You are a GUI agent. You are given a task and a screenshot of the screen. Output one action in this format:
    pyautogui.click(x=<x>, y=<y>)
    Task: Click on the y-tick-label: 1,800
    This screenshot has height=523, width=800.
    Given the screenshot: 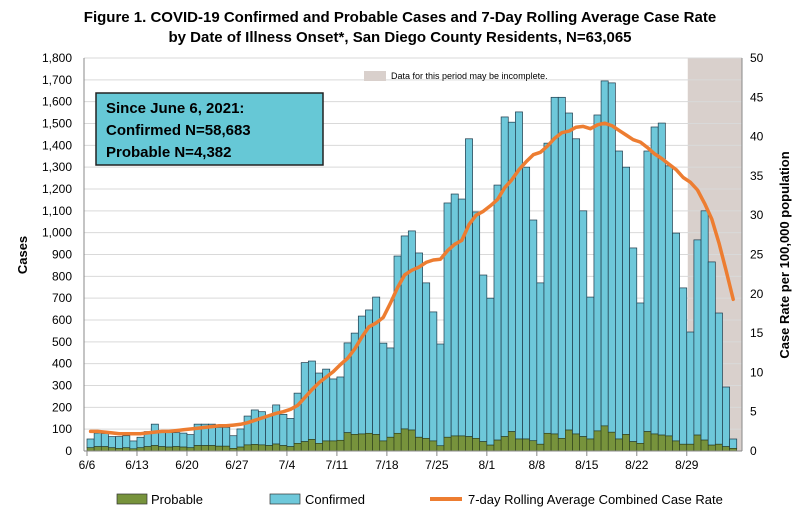 What is the action you would take?
    pyautogui.click(x=57, y=58)
    